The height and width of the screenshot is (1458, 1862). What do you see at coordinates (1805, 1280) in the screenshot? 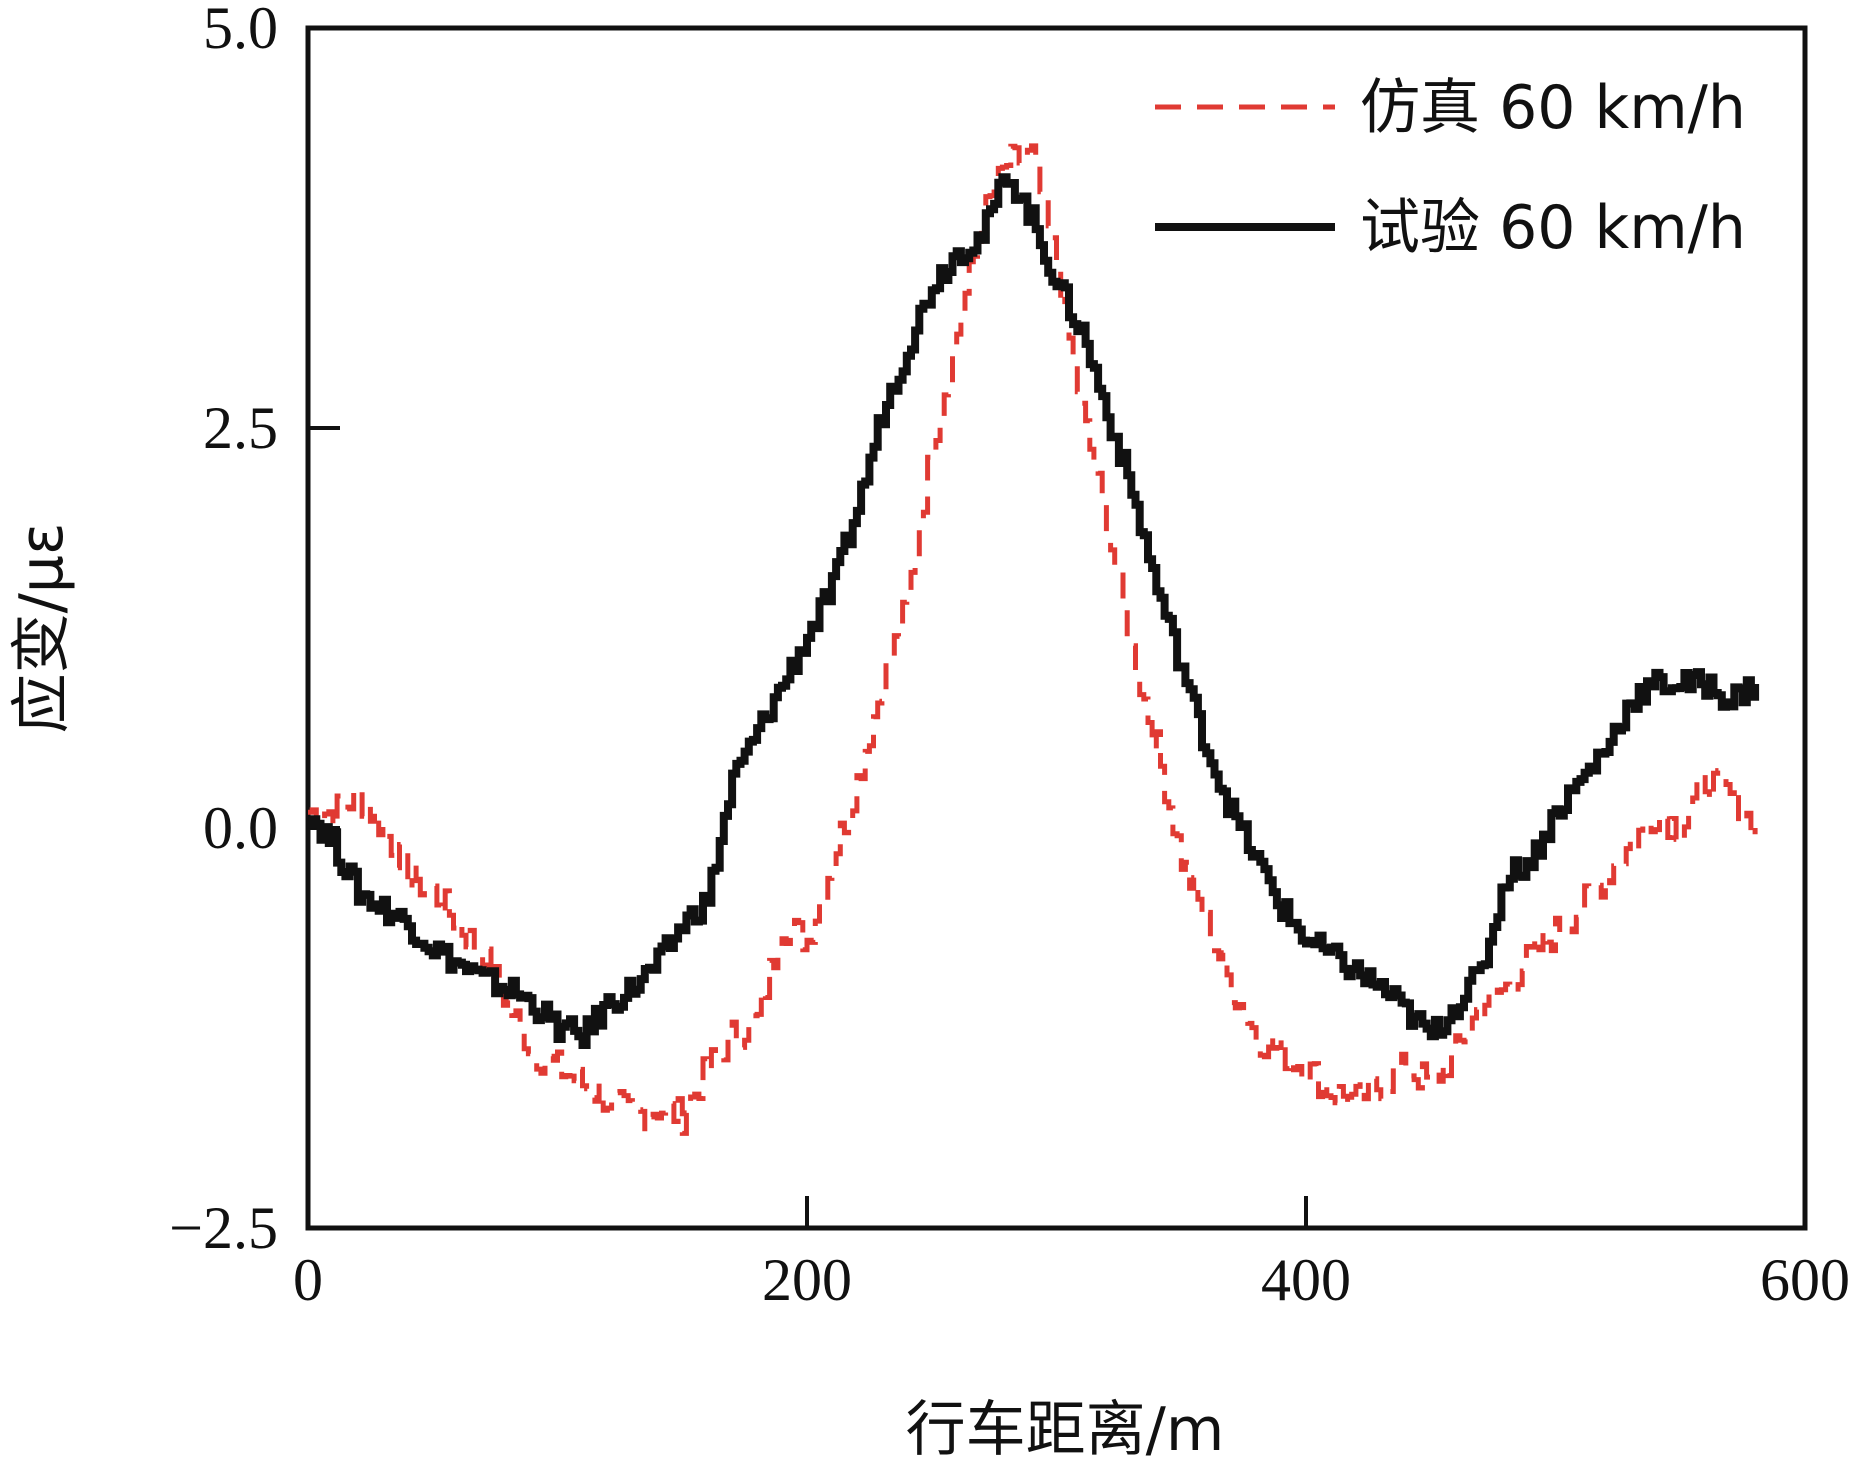
I see `x-tick-label-3: 600` at bounding box center [1805, 1280].